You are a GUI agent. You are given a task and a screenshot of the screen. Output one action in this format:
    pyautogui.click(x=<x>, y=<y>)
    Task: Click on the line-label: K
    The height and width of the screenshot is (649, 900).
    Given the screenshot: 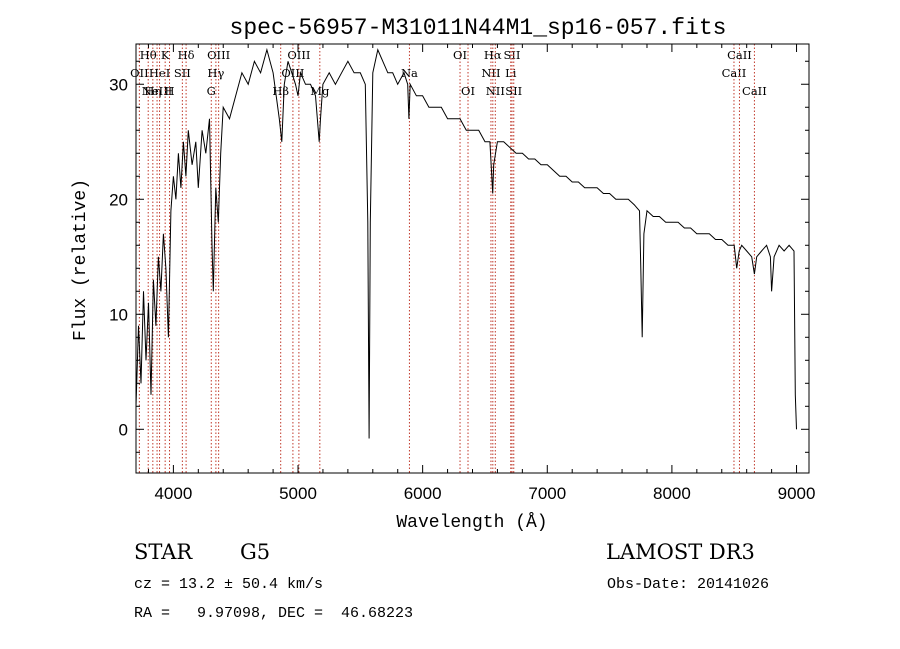 What is the action you would take?
    pyautogui.click(x=165, y=55)
    